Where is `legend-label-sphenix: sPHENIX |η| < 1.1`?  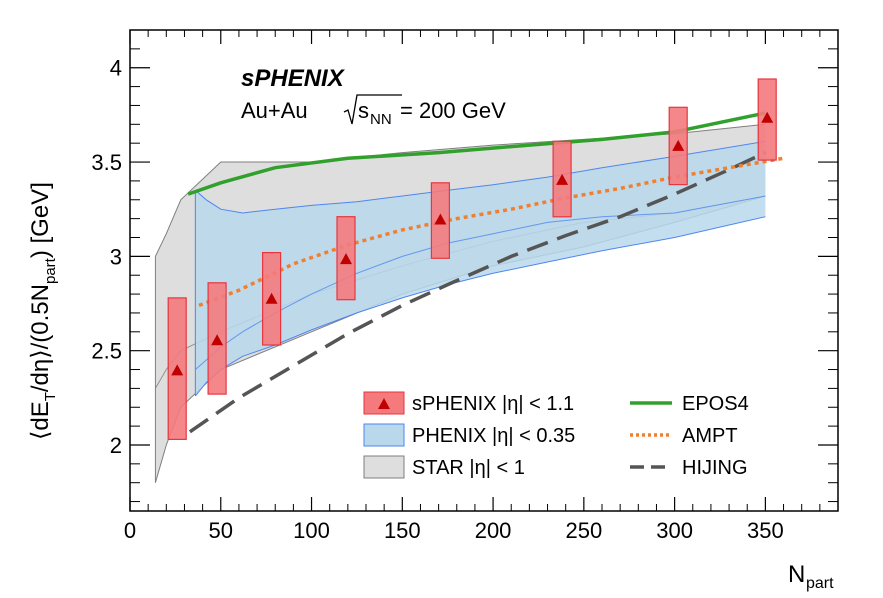
legend-label-sphenix: sPHENIX |η| < 1.1 is located at coordinates (493, 404).